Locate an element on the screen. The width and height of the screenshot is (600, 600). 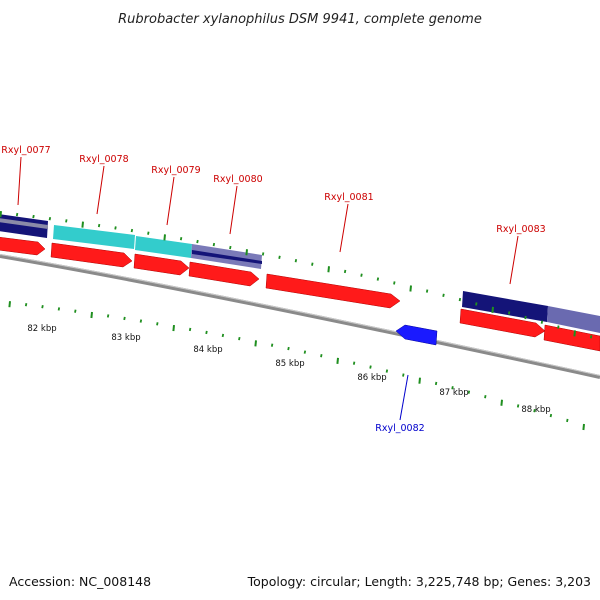
cog-bar-rxyl-0080-band is located at coordinates (227, 257).